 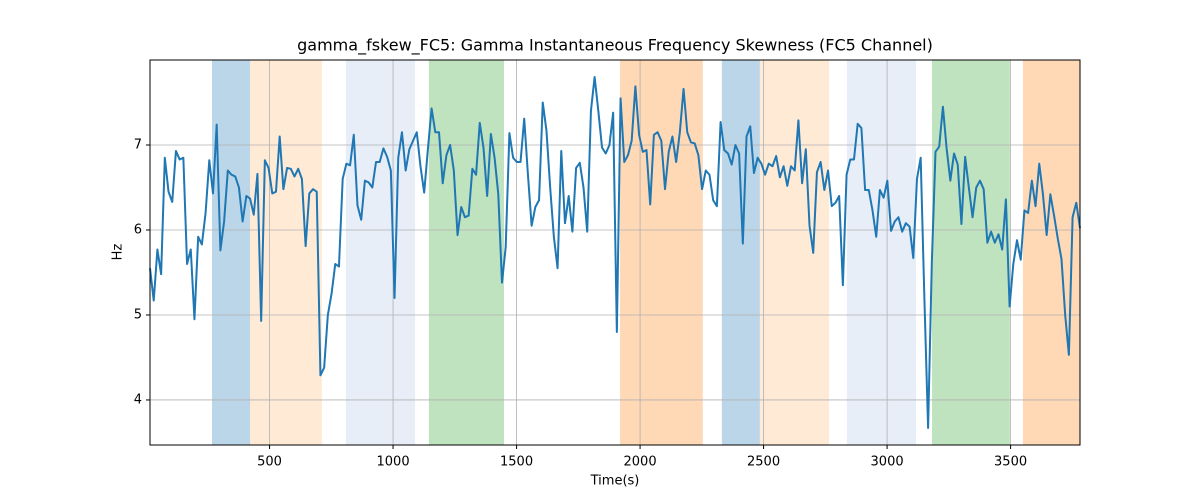 What do you see at coordinates (763, 462) in the screenshot?
I see `x-tick-label: 2500` at bounding box center [763, 462].